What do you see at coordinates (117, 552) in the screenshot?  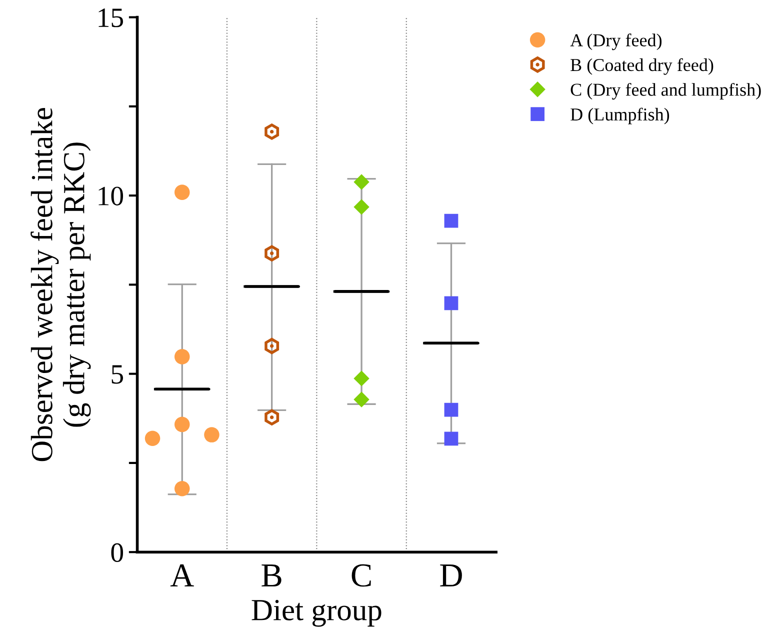 I see `y-tick-label: 0` at bounding box center [117, 552].